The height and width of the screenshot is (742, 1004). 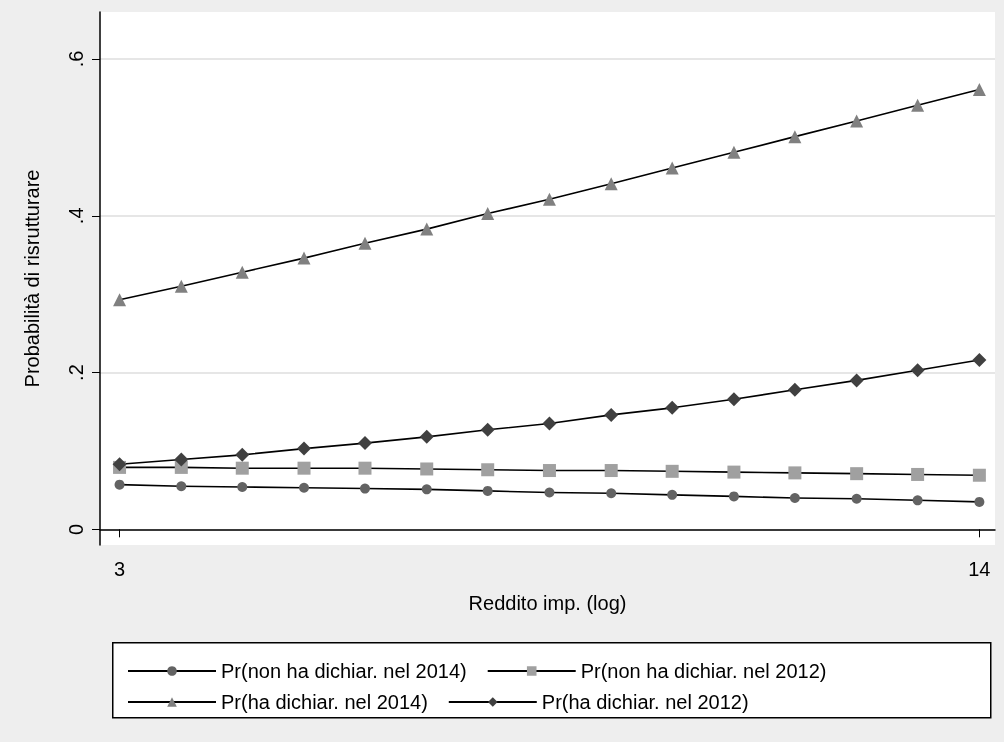 What do you see at coordinates (76, 529) in the screenshot?
I see `y-tick-label: 0` at bounding box center [76, 529].